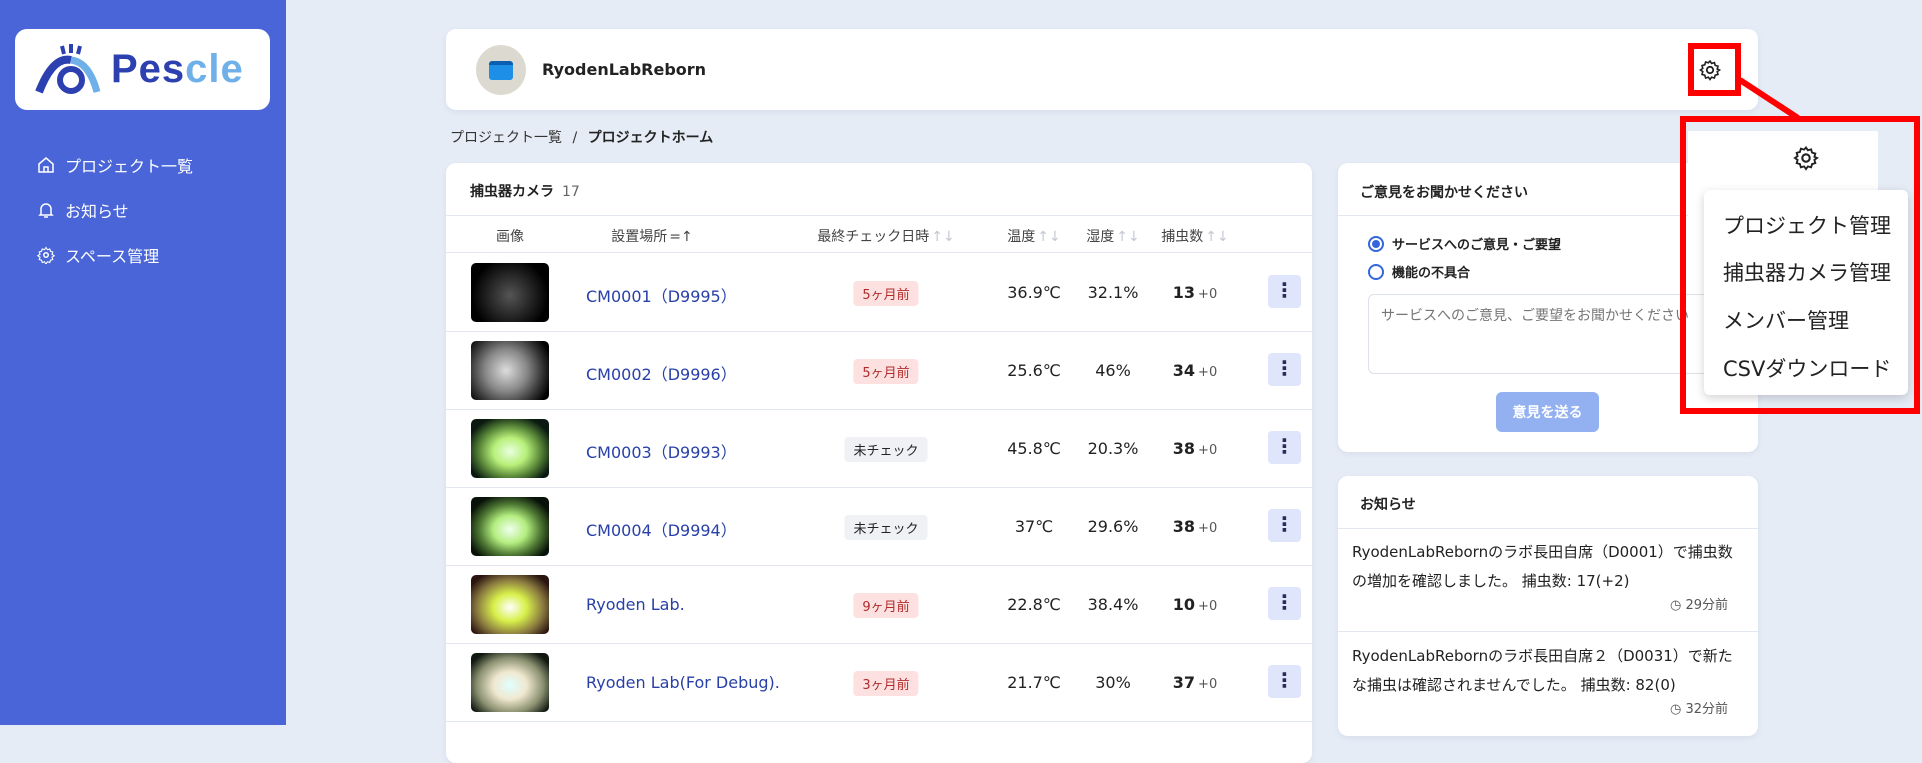 The height and width of the screenshot is (763, 1922). I want to click on sidebar-item-projects: プロジェクト一覧, so click(115, 165).